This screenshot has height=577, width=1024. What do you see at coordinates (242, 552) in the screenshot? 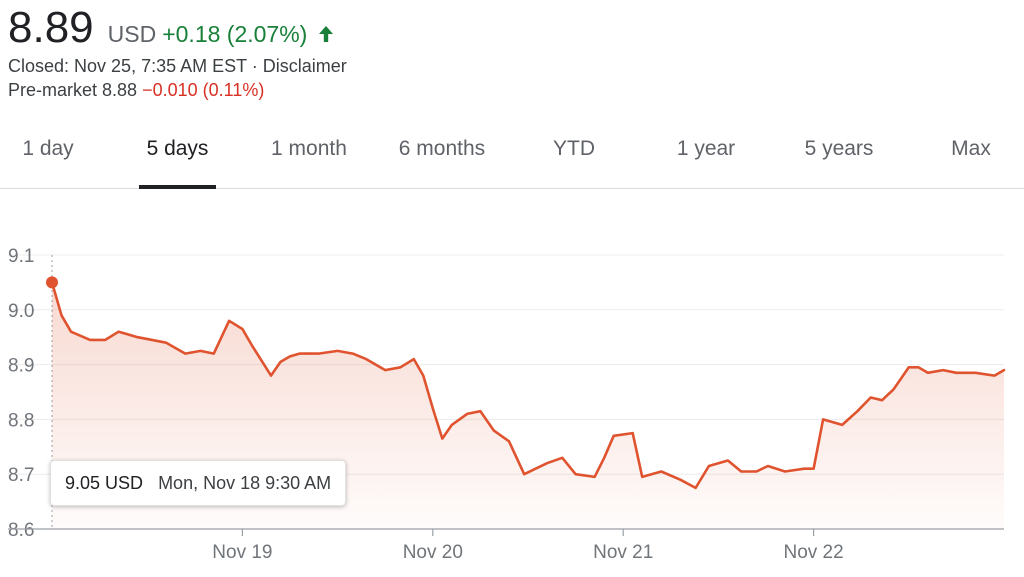
I see `x-tick-label: Nov 19` at bounding box center [242, 552].